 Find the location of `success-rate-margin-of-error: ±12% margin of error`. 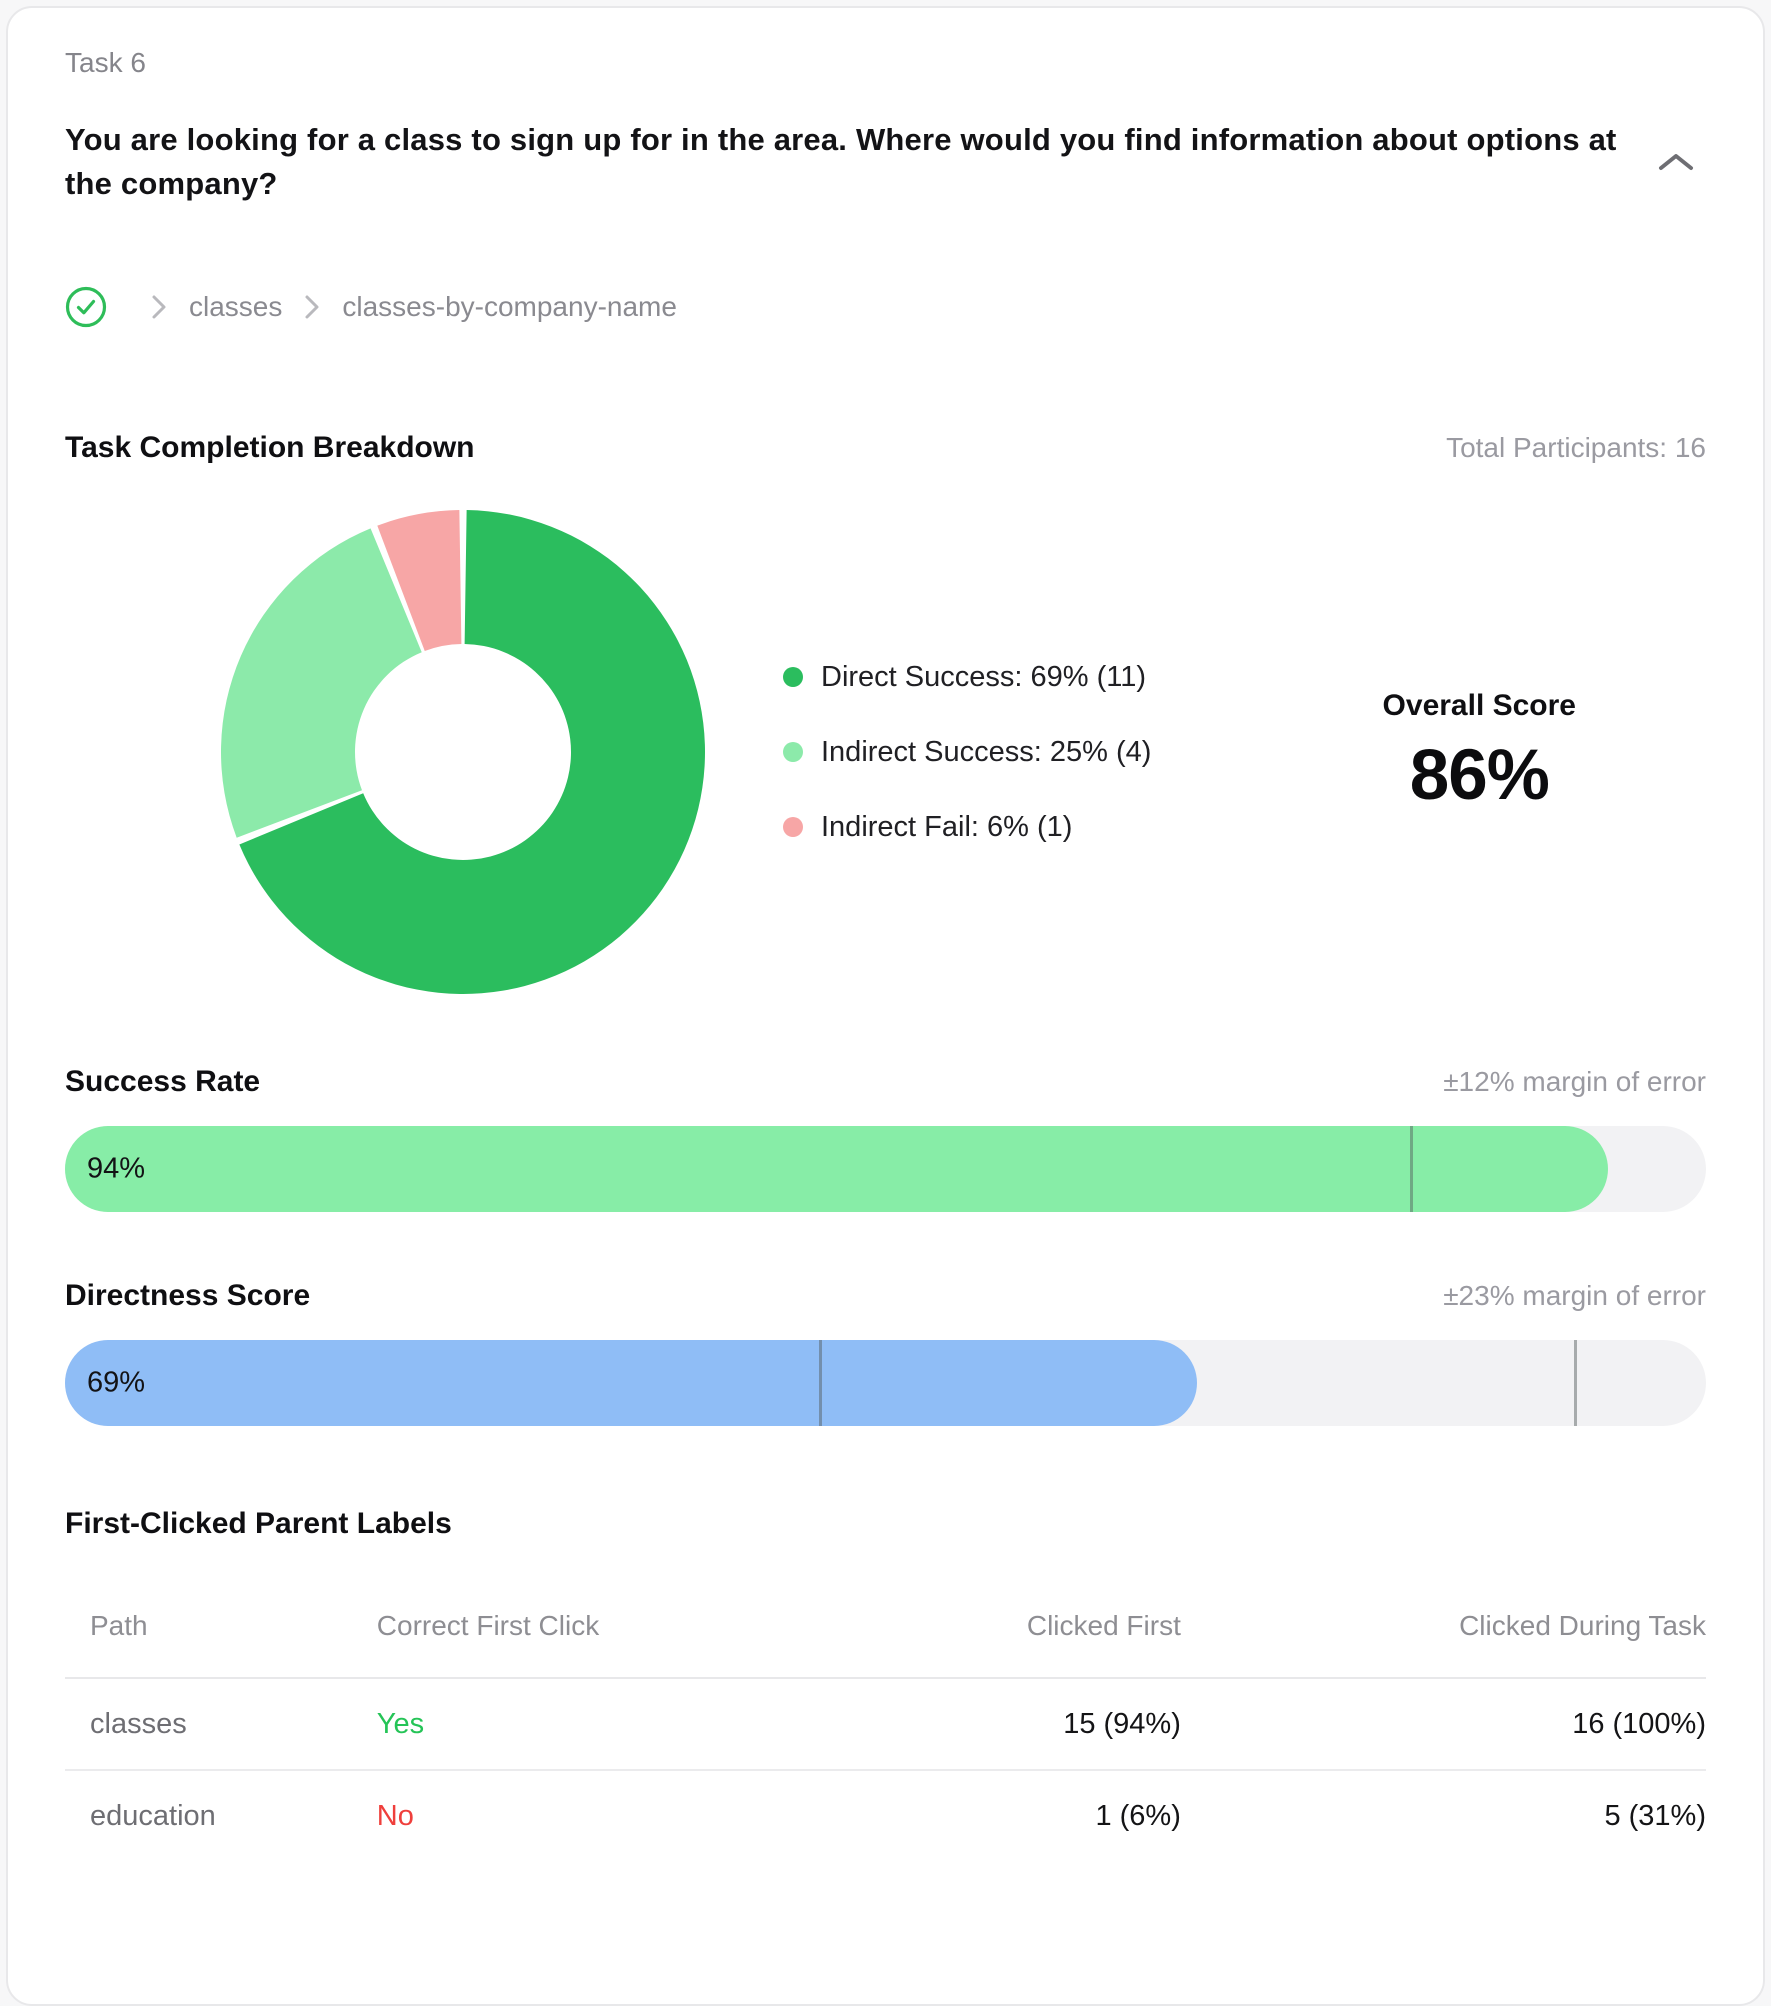

success-rate-margin-of-error: ±12% margin of error is located at coordinates (1574, 1081).